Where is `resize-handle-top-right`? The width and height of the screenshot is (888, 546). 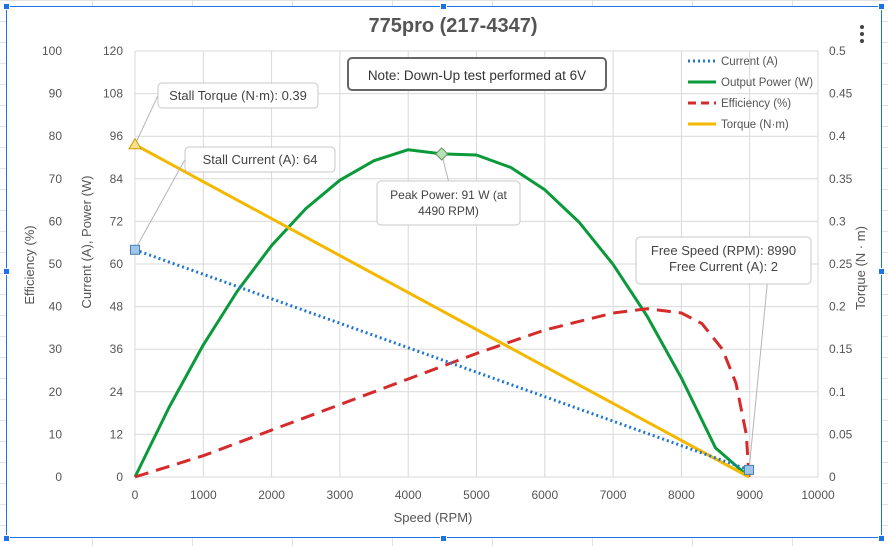
resize-handle-top-right is located at coordinates (881, 6).